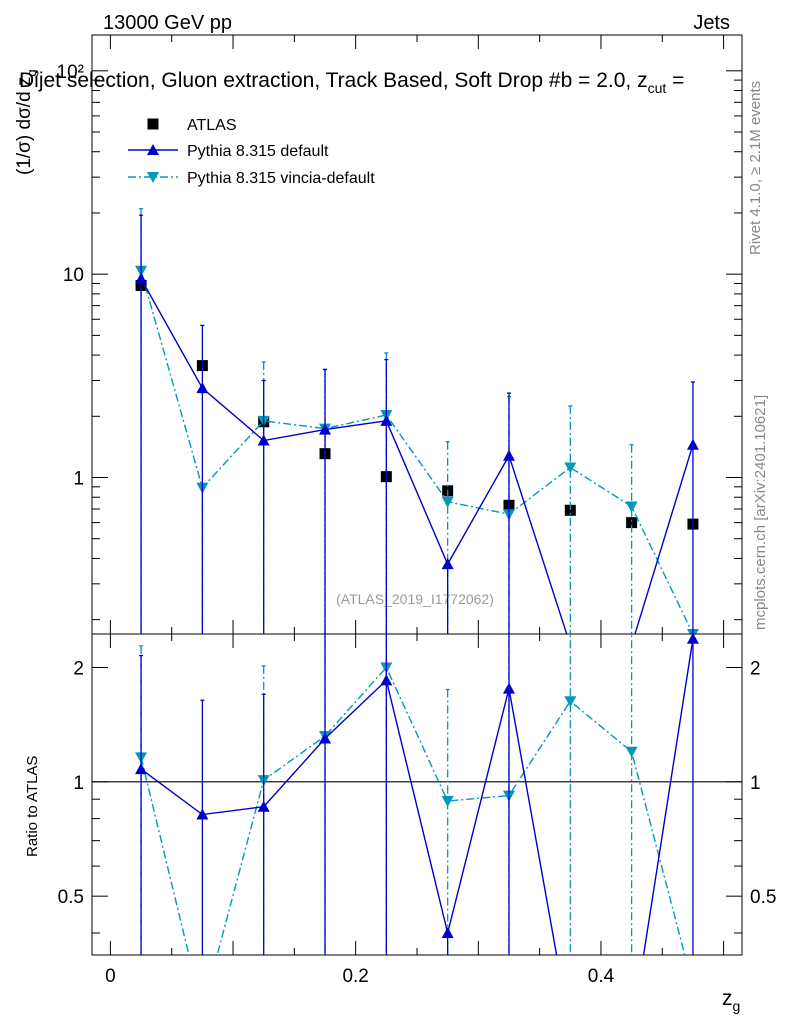  Describe the element at coordinates (110, 976) in the screenshot. I see `x-tick-label: 0` at that location.